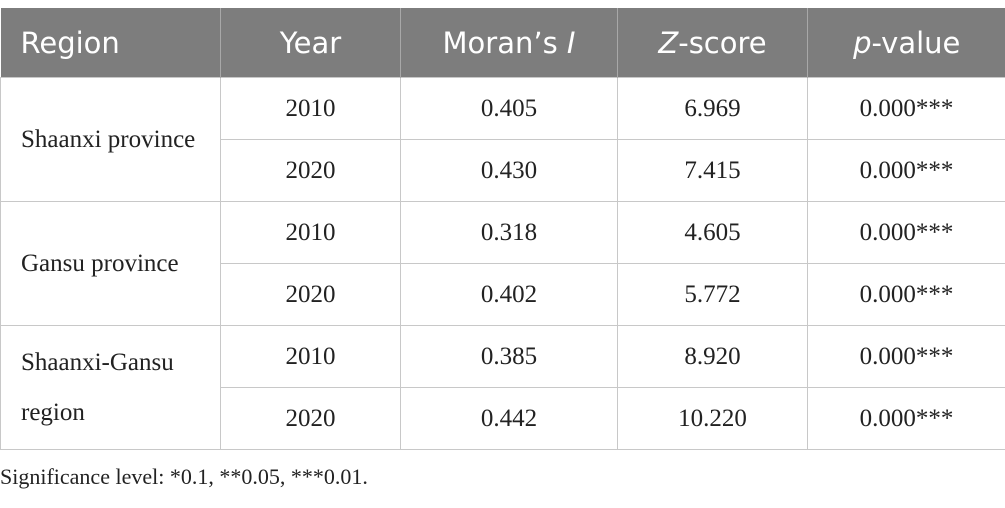 The width and height of the screenshot is (1005, 508). I want to click on region-text: Shaanxi province, so click(108, 139).